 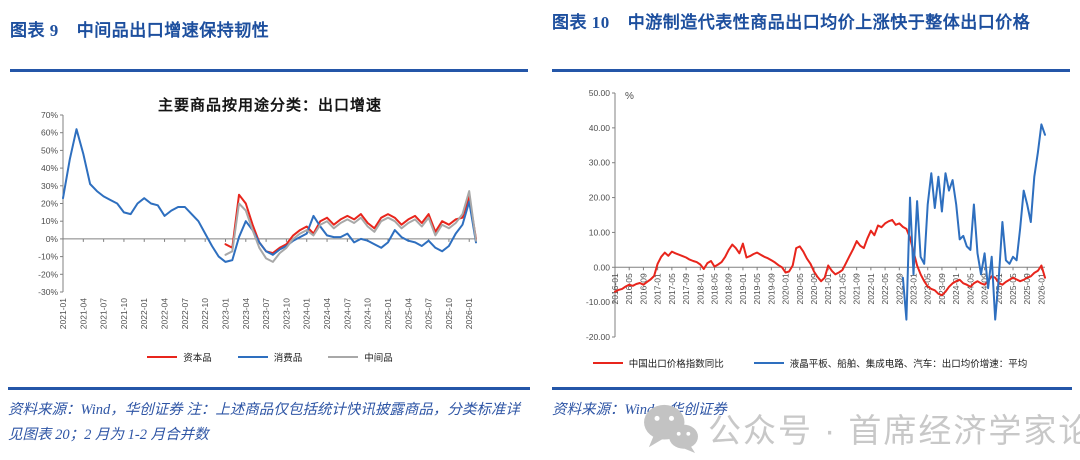 I want to click on svg-text: 2020-01, so click(x=786, y=288).